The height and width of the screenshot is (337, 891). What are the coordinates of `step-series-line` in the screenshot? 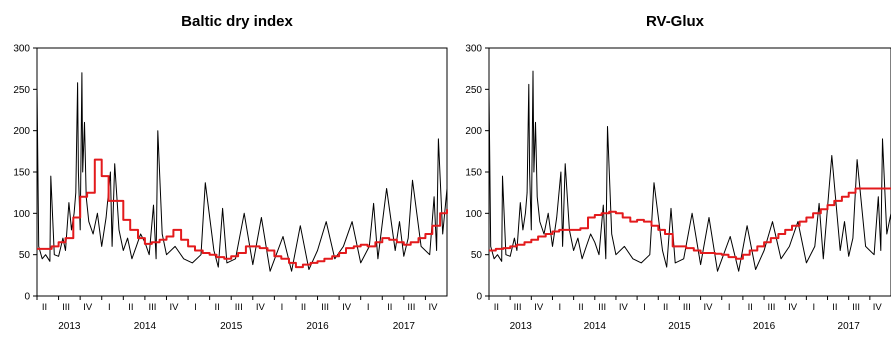 It's located at (690, 223).